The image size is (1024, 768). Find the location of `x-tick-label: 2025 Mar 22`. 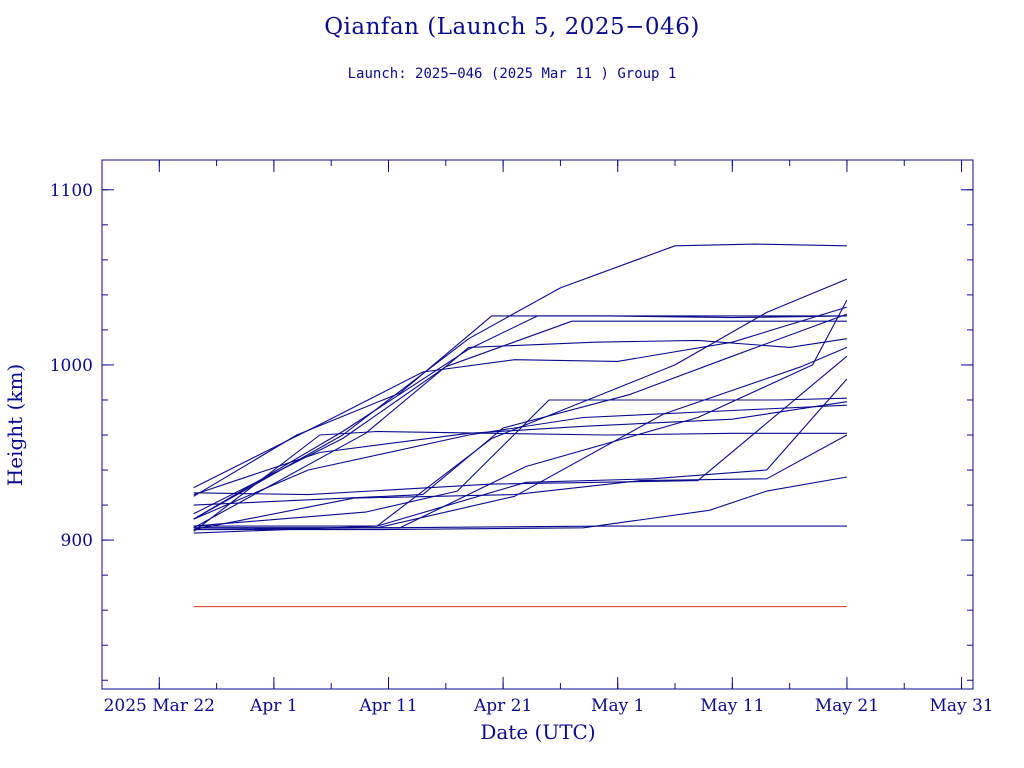

x-tick-label: 2025 Mar 22 is located at coordinates (159, 706).